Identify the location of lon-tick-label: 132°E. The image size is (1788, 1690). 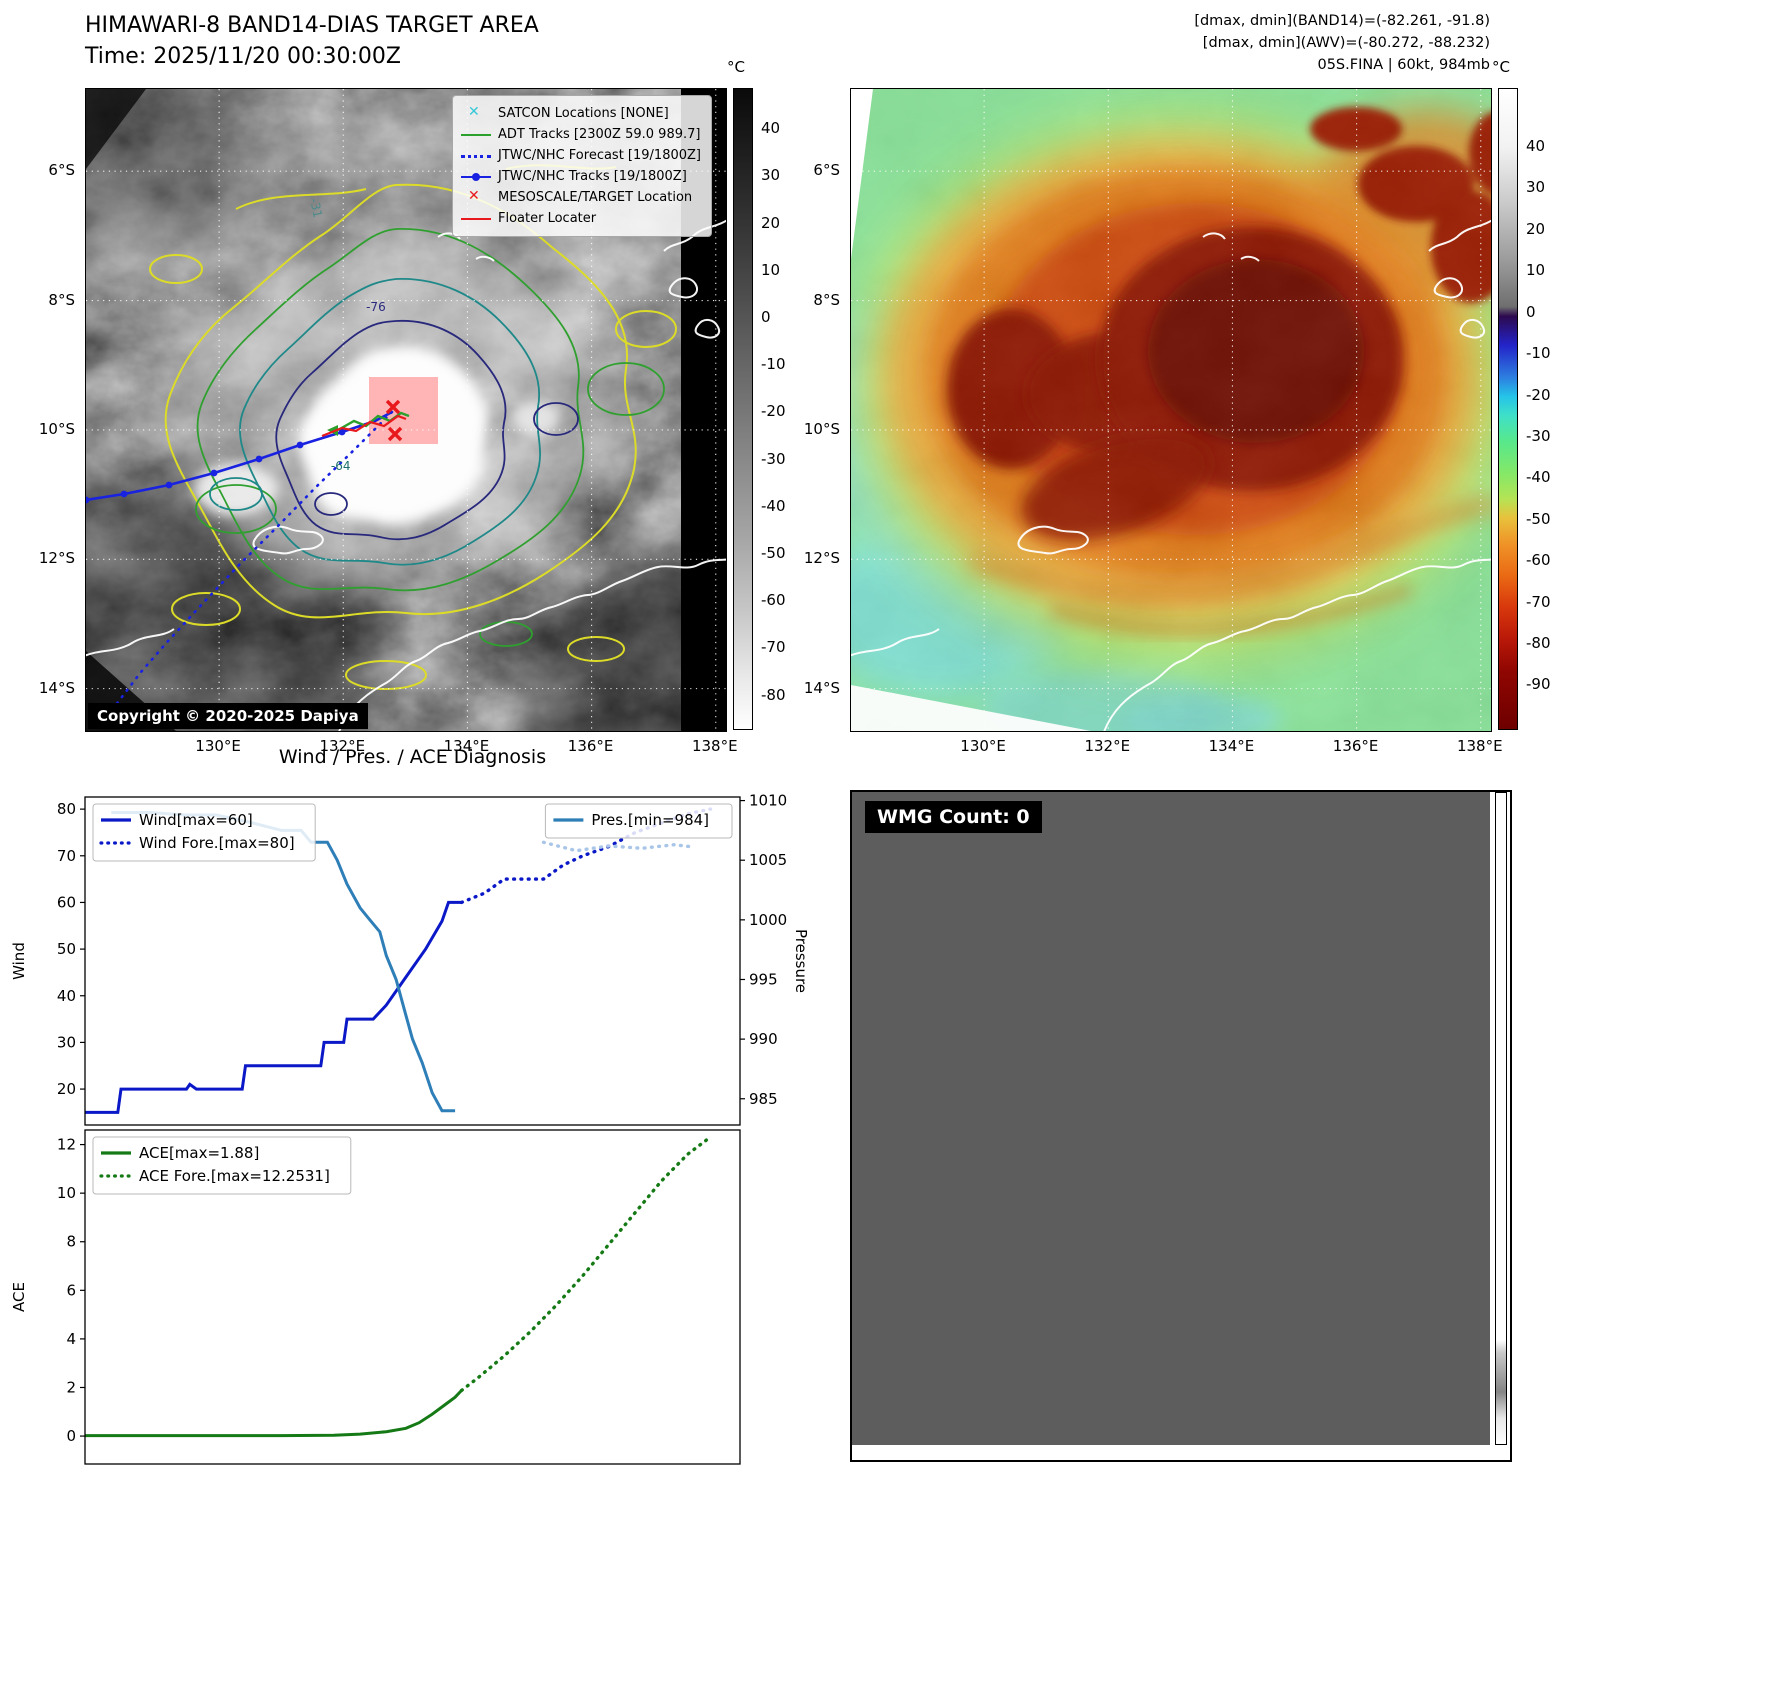
(342, 746).